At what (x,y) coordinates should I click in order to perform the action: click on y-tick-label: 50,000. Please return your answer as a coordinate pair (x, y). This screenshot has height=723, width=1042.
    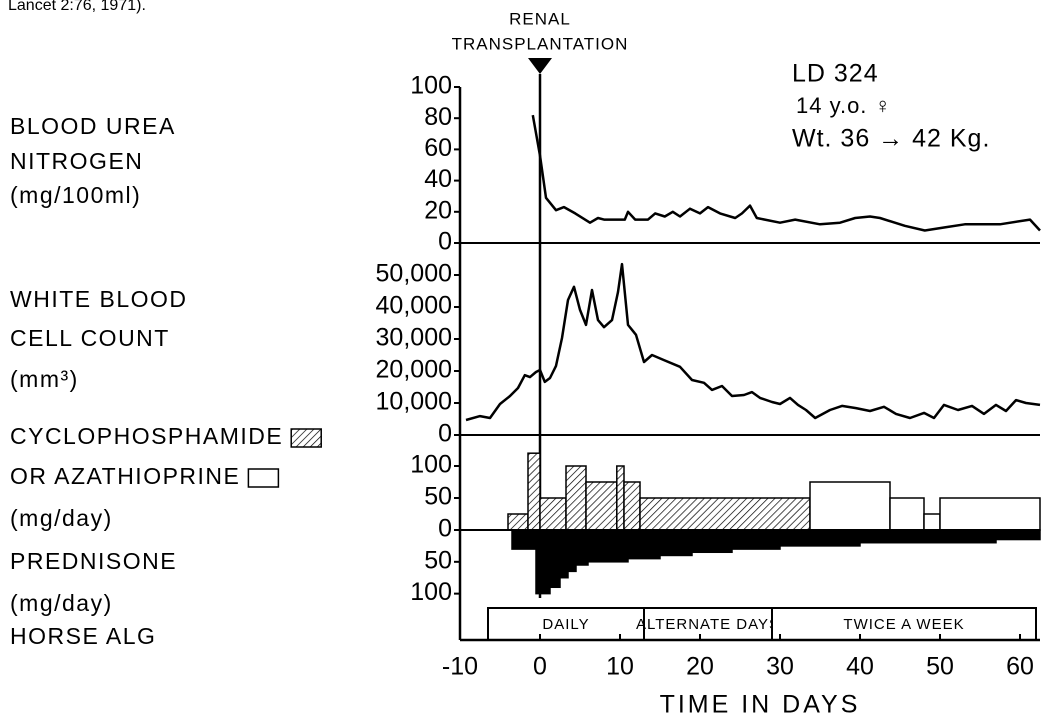
    Looking at the image, I should click on (414, 274).